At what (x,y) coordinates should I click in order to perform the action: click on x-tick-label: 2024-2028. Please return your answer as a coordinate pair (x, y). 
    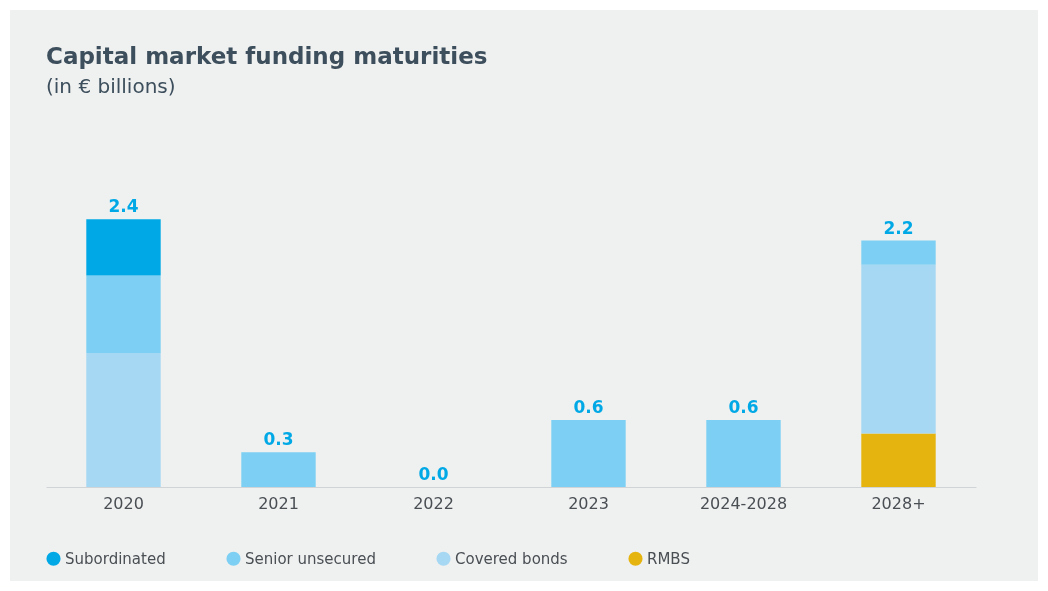
    Looking at the image, I should click on (743, 503).